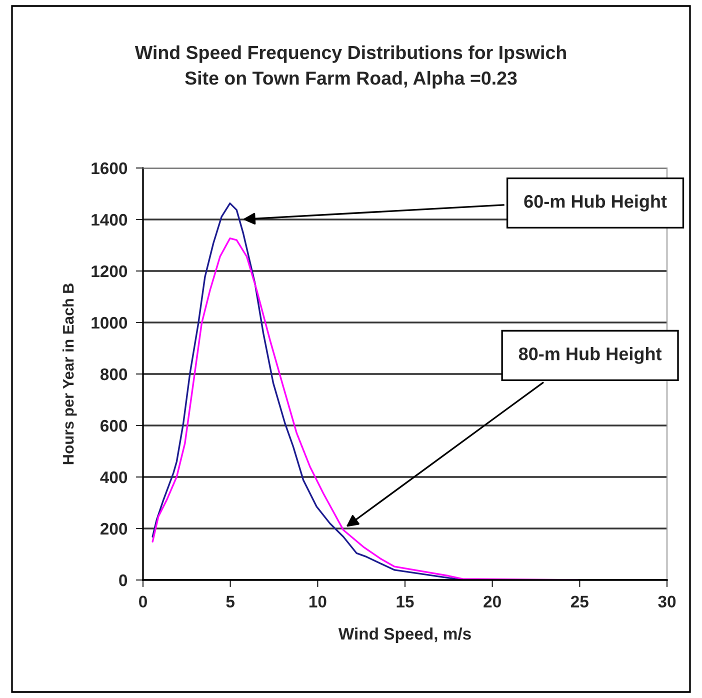  What do you see at coordinates (123, 580) in the screenshot?
I see `y-tick-label: 0` at bounding box center [123, 580].